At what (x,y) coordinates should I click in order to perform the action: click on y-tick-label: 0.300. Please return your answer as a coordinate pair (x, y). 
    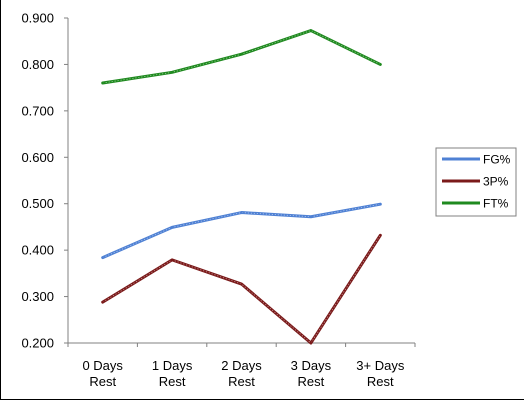
    Looking at the image, I should click on (37, 296).